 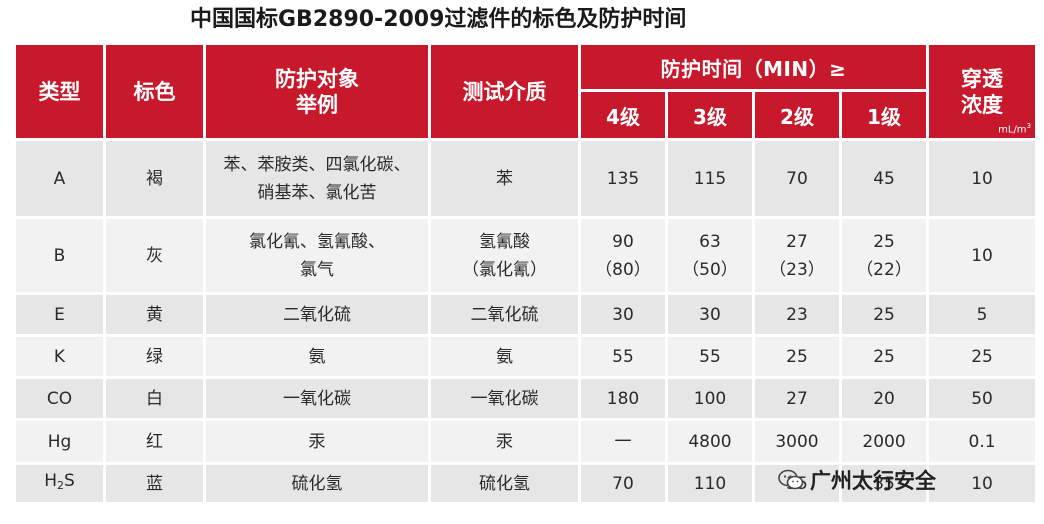 I want to click on cell-grade-1: 2000, so click(x=884, y=441).